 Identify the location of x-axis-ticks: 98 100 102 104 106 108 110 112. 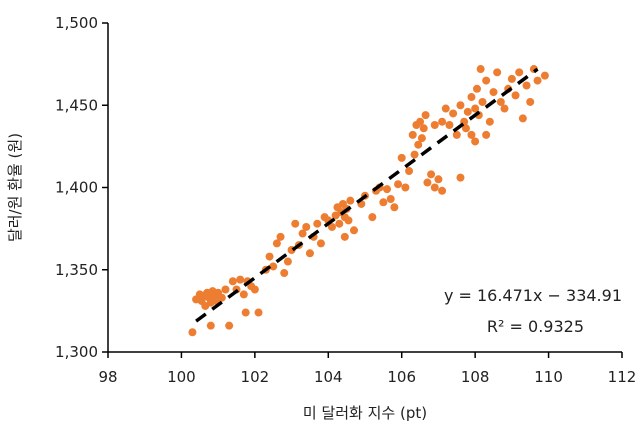
(367, 369).